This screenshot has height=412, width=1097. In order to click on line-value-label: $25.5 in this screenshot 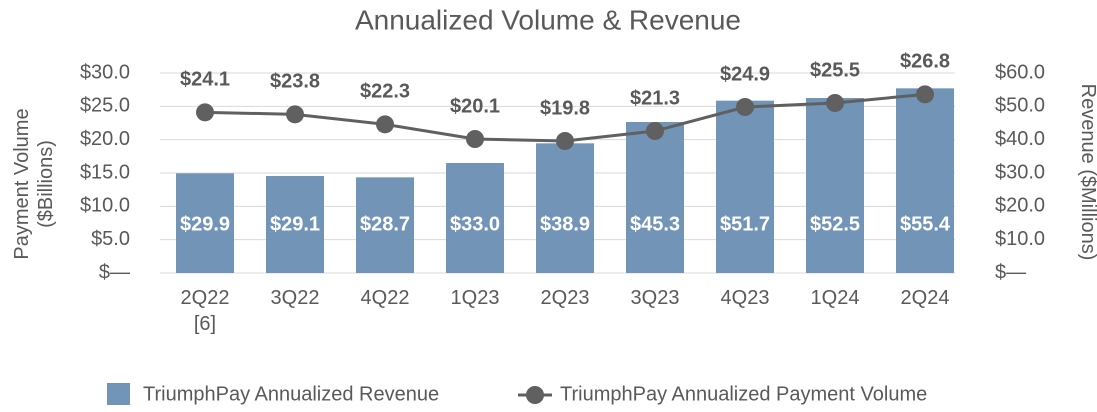, I will do `click(835, 70)`.